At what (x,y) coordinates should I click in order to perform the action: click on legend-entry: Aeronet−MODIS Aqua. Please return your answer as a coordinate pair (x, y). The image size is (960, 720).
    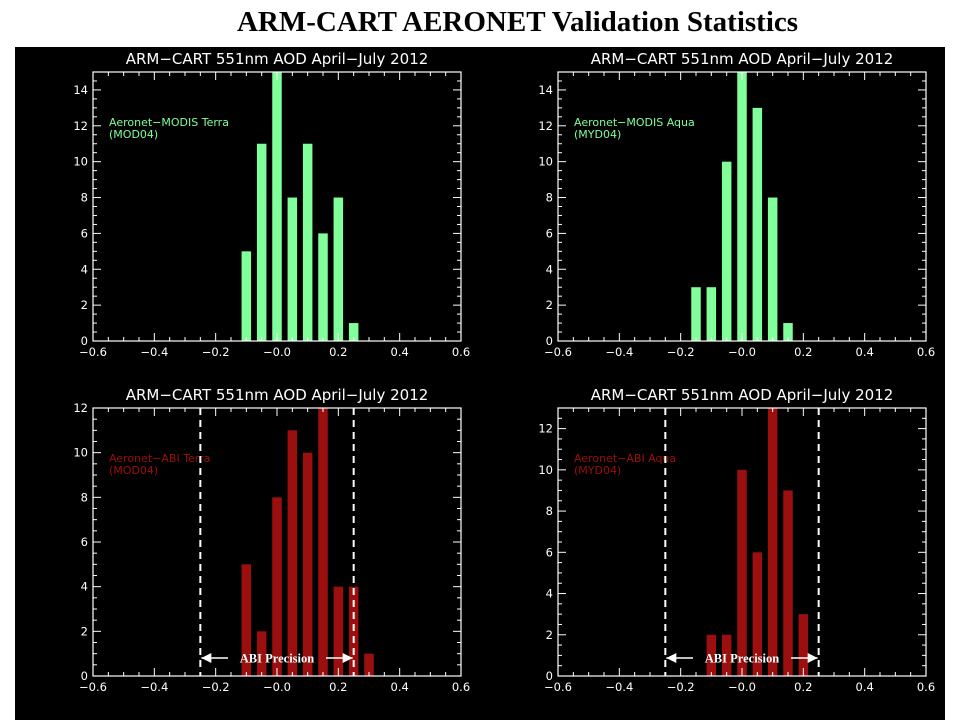
    Looking at the image, I should click on (634, 122).